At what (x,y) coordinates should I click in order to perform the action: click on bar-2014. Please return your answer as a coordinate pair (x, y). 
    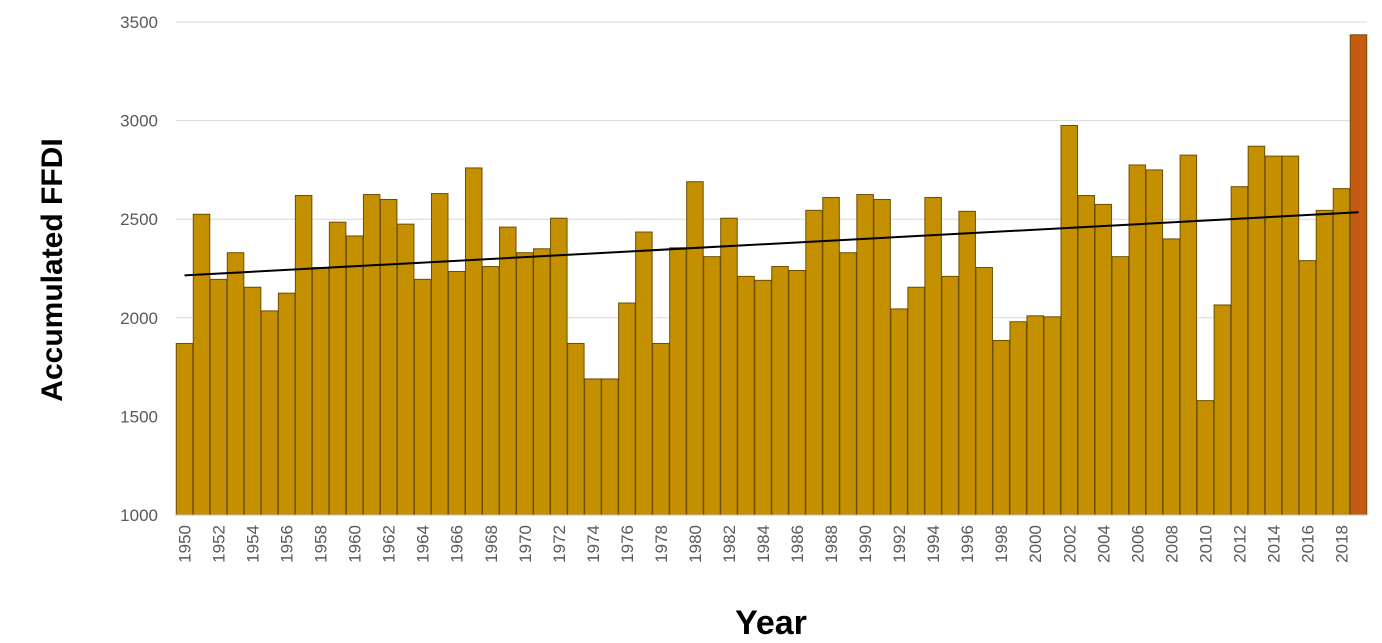
    Looking at the image, I should click on (1273, 335).